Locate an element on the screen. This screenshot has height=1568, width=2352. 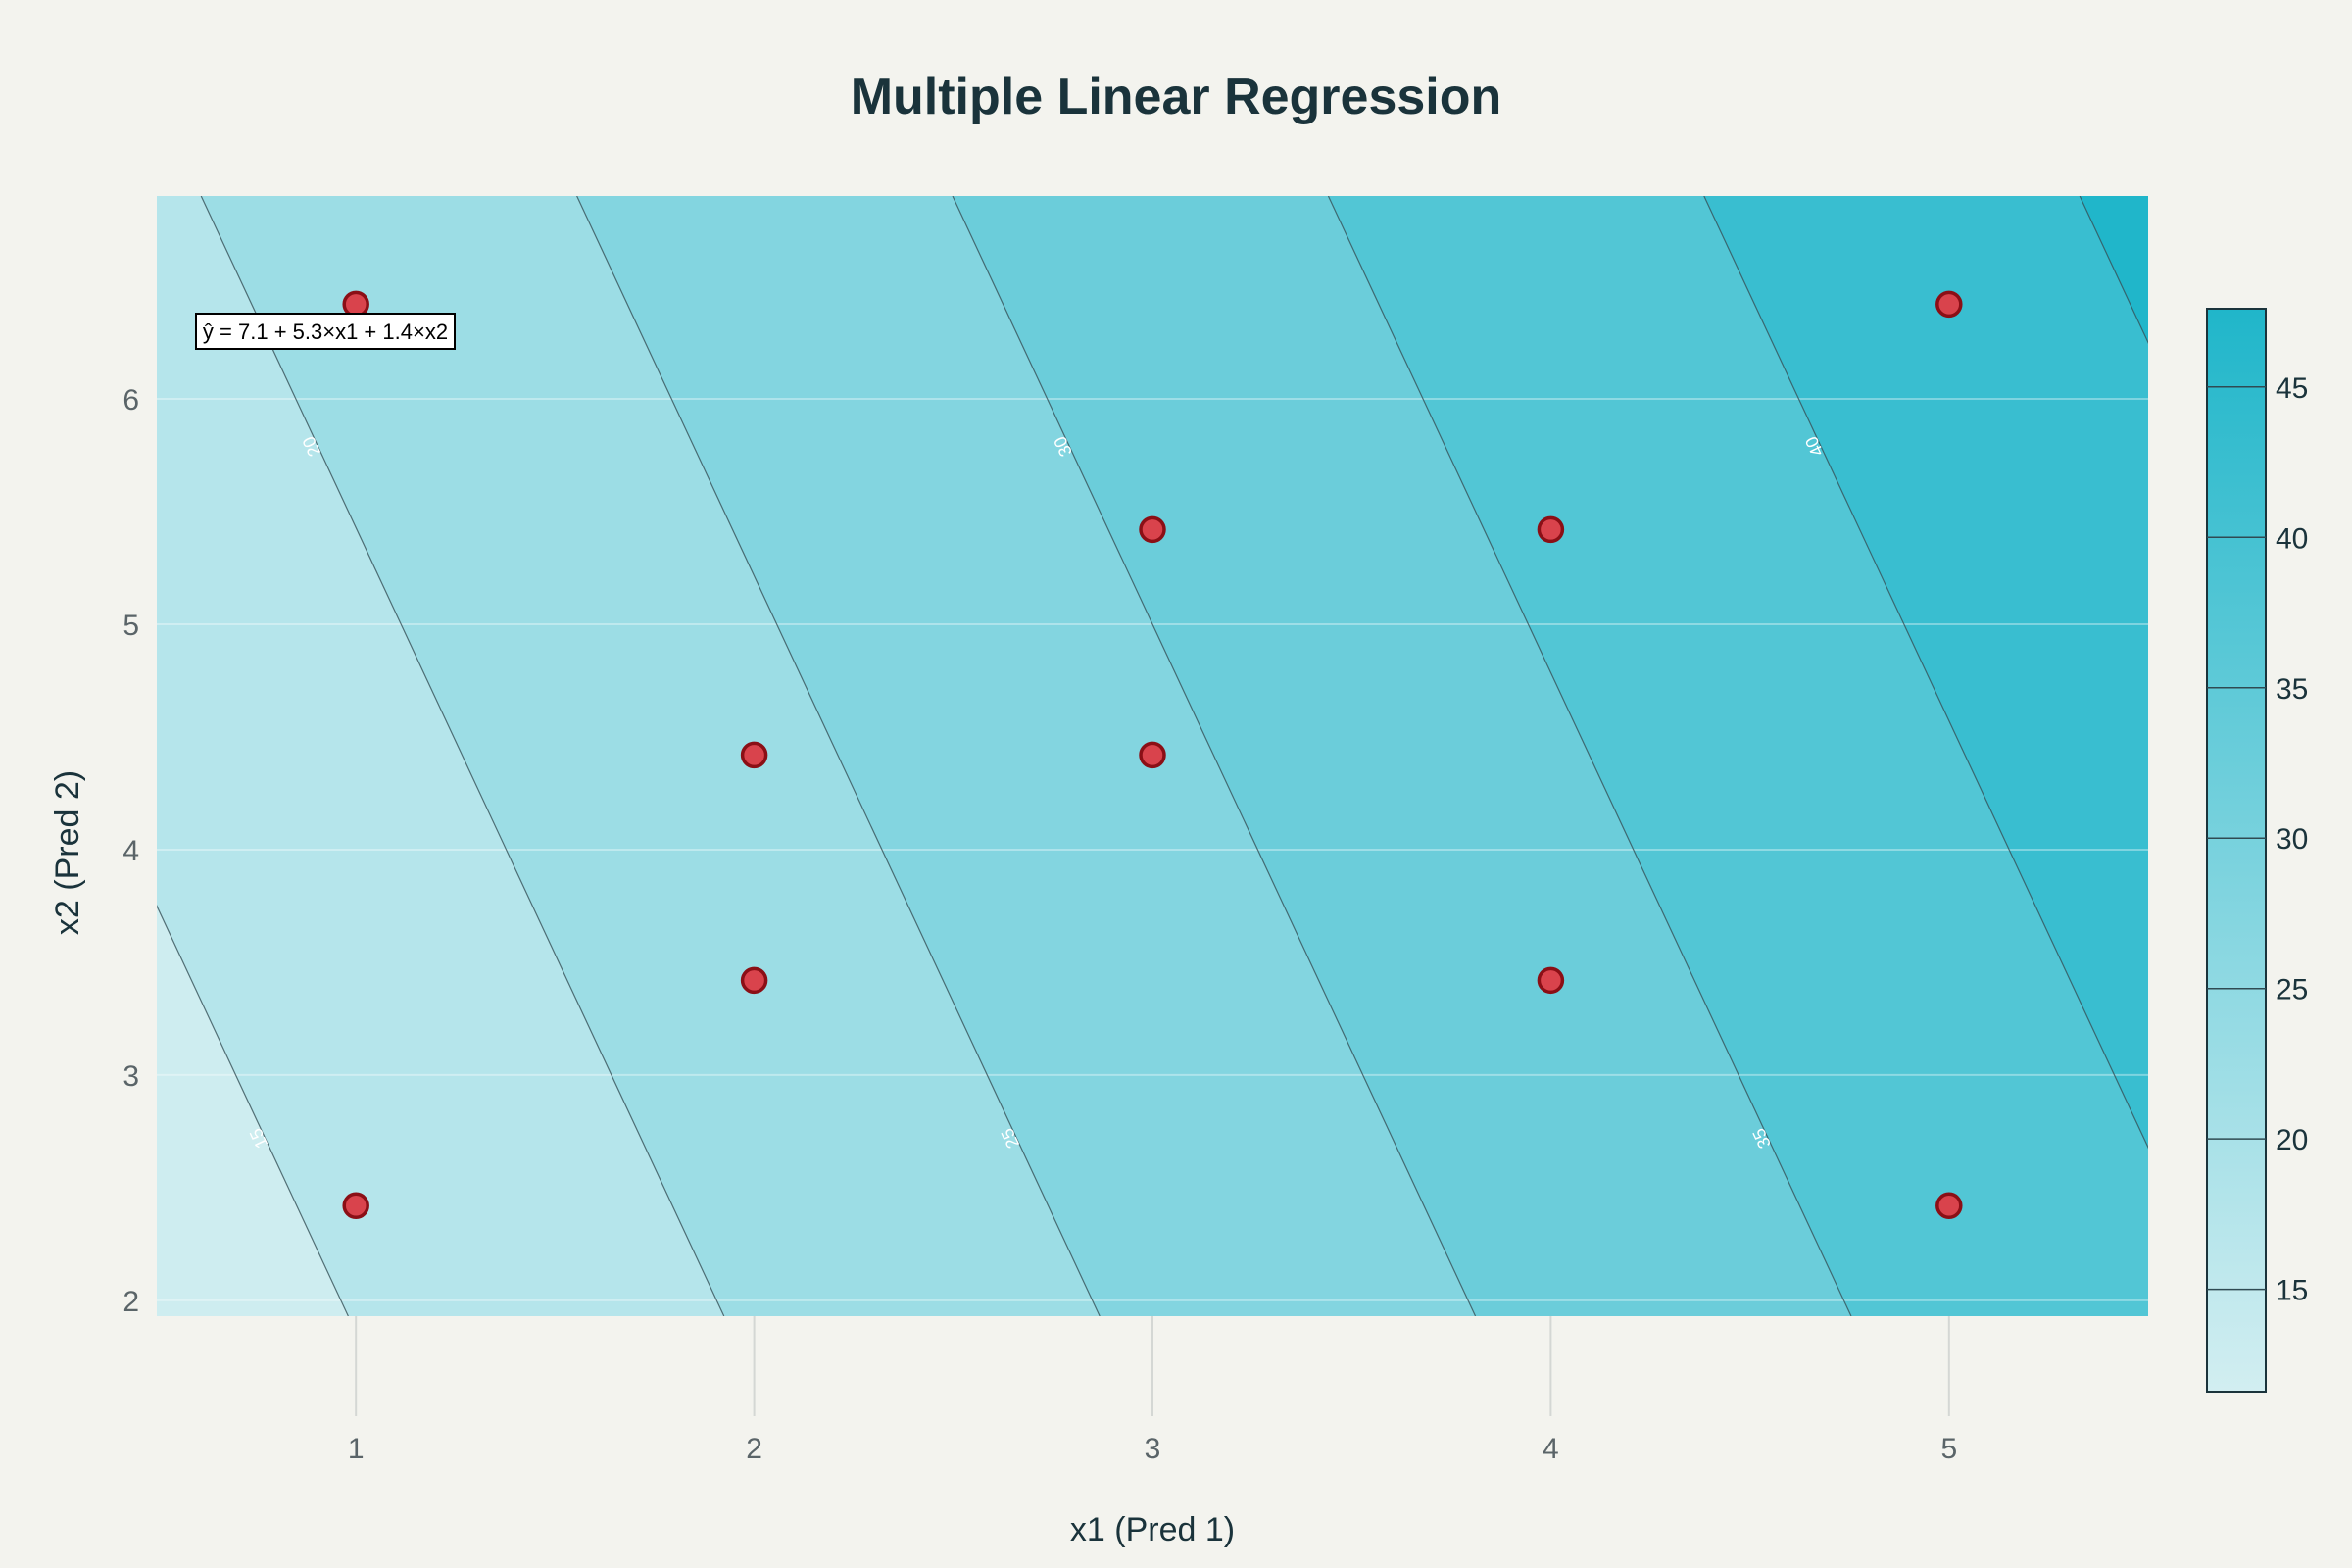
colorbar: 15 20 25 30 35 40 45 is located at coordinates (2257, 850).